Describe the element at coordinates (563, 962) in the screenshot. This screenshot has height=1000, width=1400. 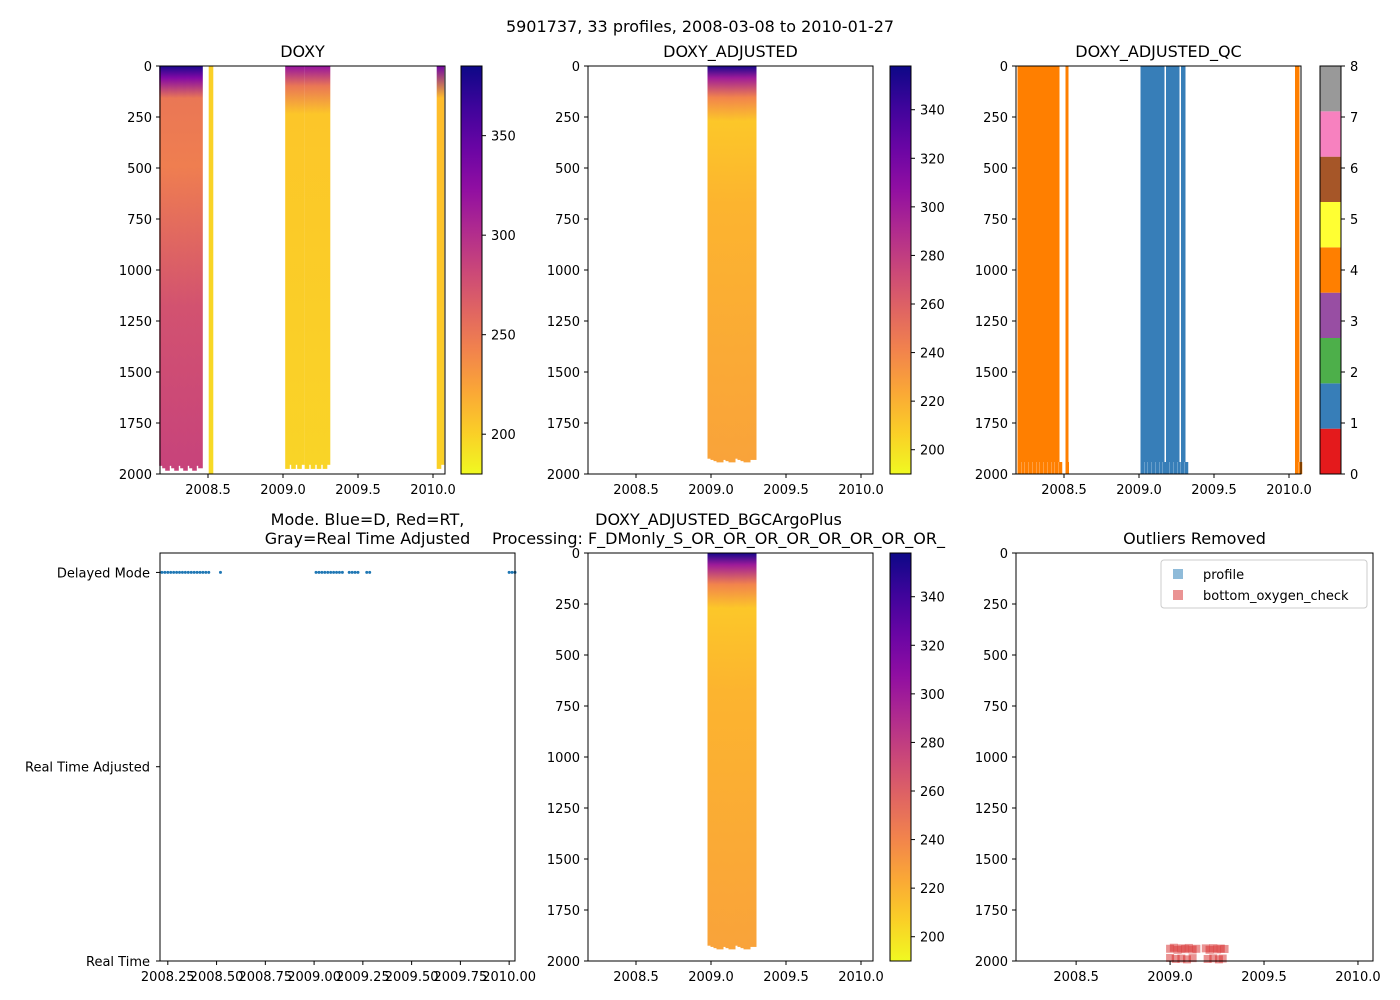
I see `y-tick-label: 2000` at that location.